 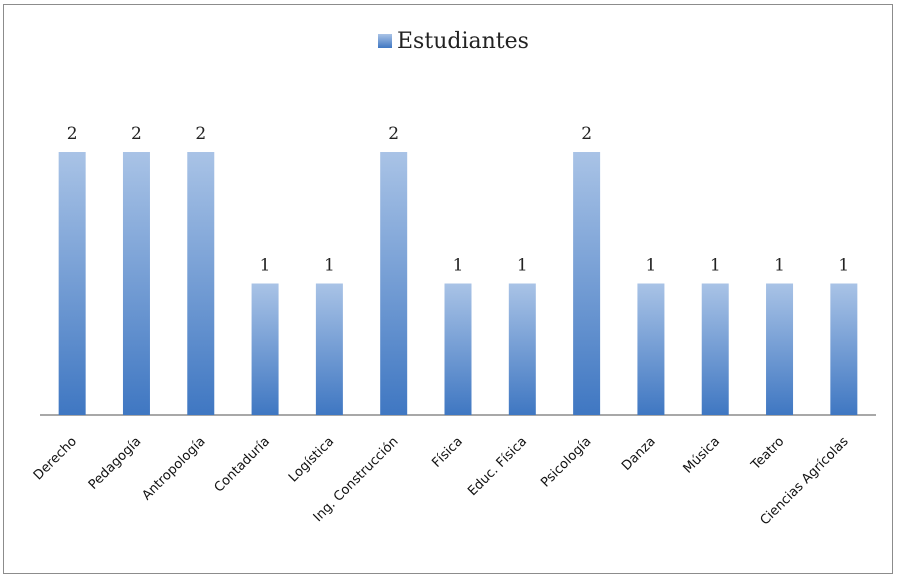 I want to click on category-label: Danza, so click(x=639, y=454).